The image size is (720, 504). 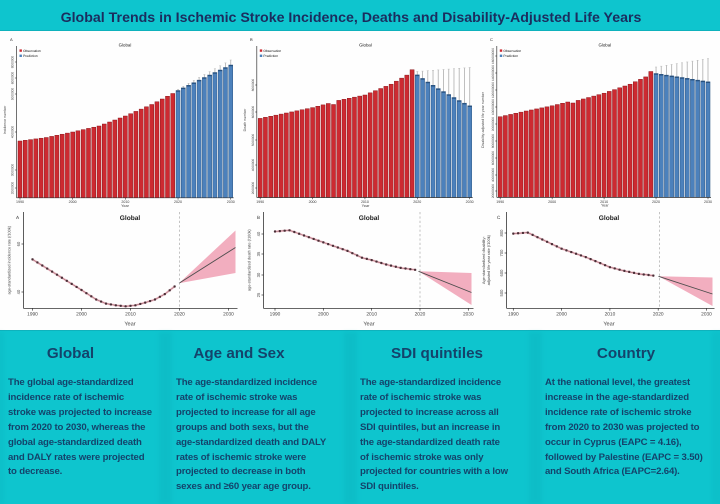 I want to click on svg-text: 20000000, so click(x=493, y=191).